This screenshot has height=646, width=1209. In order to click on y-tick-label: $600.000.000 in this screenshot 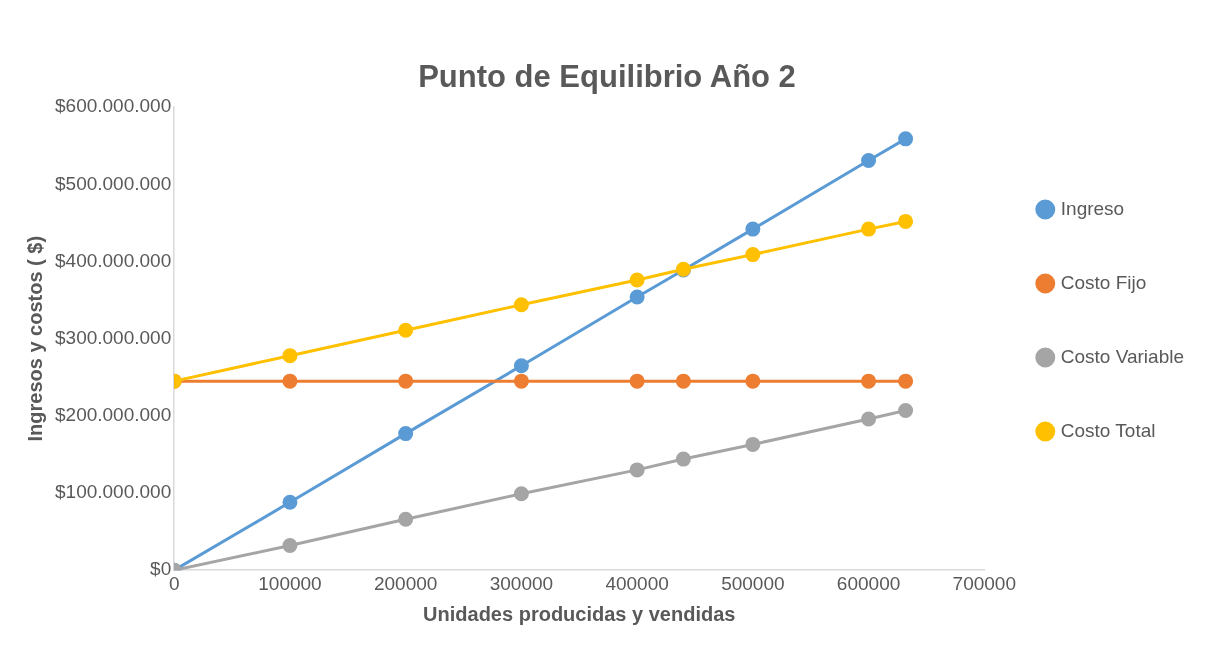, I will do `click(113, 106)`.